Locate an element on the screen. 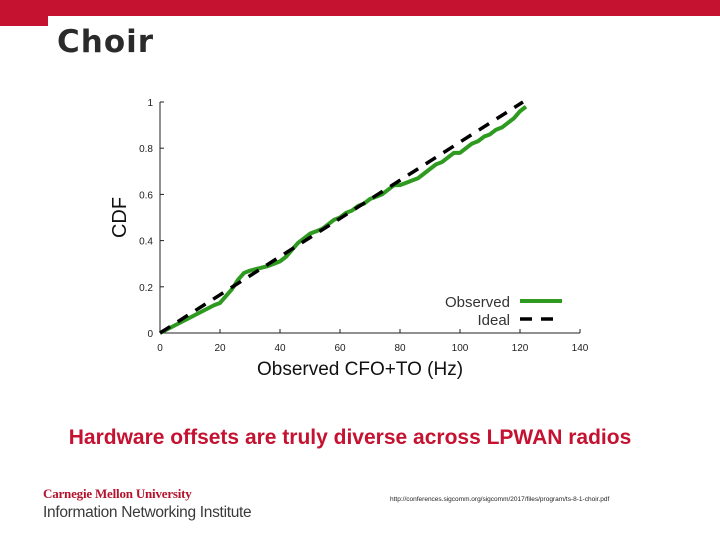 The width and height of the screenshot is (720, 540). y-axis-label: CDF is located at coordinates (120, 217).